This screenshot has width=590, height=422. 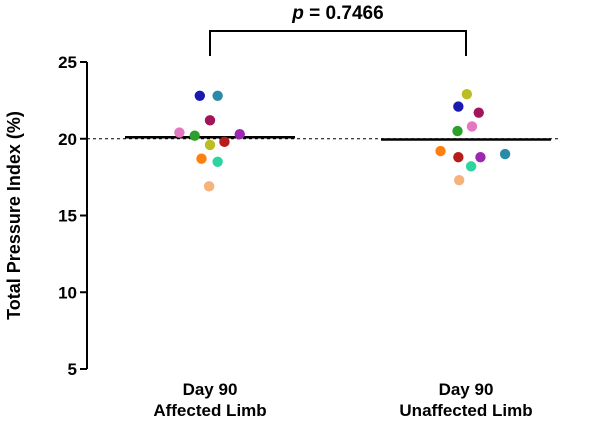 I want to click on p-value-text: = 0.7466, so click(x=344, y=13).